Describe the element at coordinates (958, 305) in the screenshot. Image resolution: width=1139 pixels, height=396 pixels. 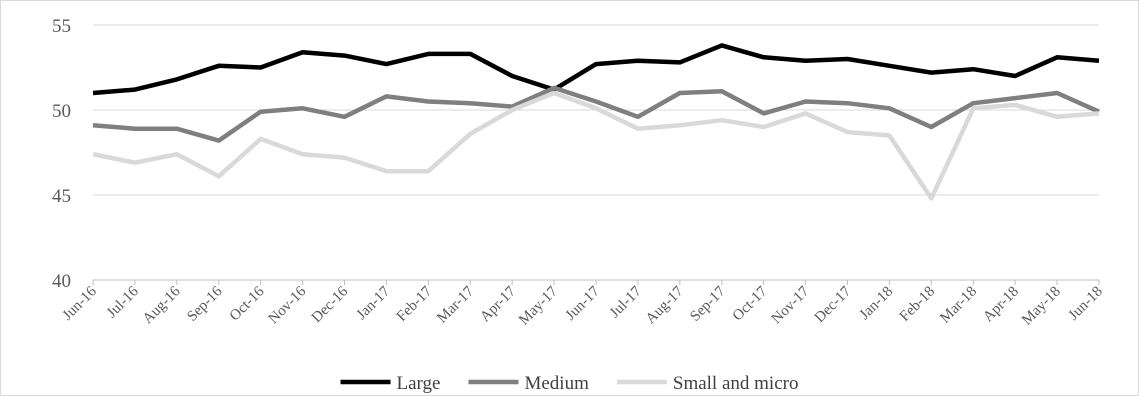
I see `x-tick-label: Mar-18` at that location.